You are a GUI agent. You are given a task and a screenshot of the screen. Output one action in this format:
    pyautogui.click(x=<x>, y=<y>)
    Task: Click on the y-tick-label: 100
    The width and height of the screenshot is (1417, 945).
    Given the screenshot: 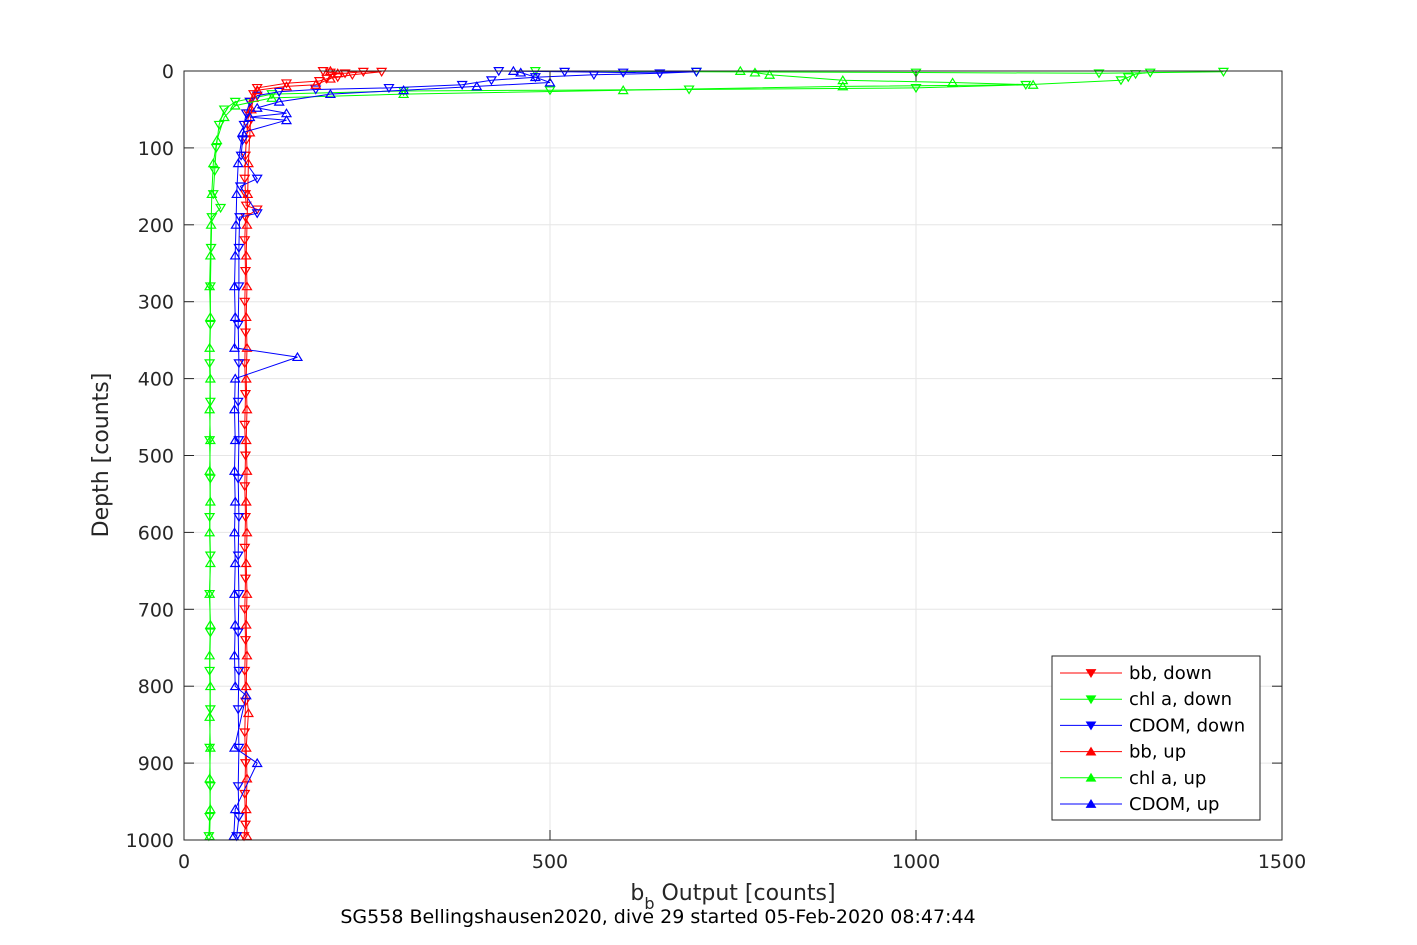 What is the action you would take?
    pyautogui.click(x=156, y=149)
    